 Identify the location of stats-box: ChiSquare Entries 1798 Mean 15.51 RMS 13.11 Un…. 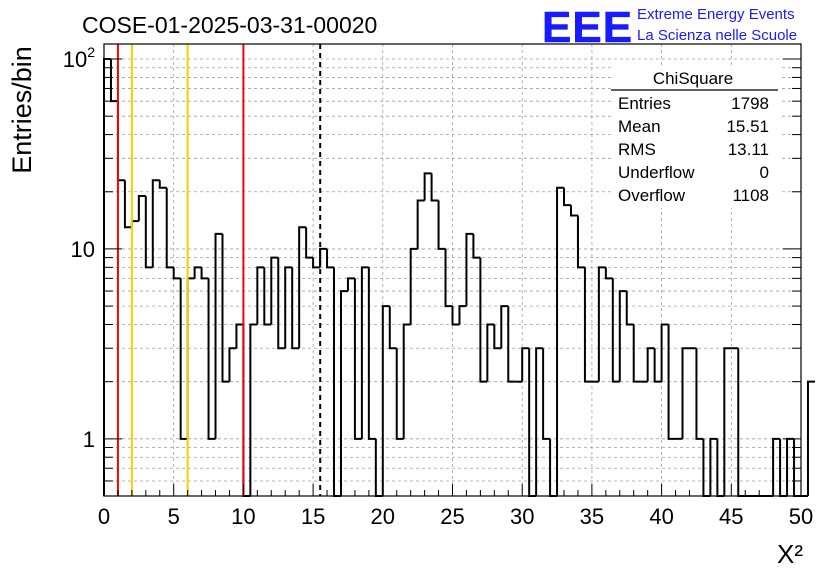
(696, 137).